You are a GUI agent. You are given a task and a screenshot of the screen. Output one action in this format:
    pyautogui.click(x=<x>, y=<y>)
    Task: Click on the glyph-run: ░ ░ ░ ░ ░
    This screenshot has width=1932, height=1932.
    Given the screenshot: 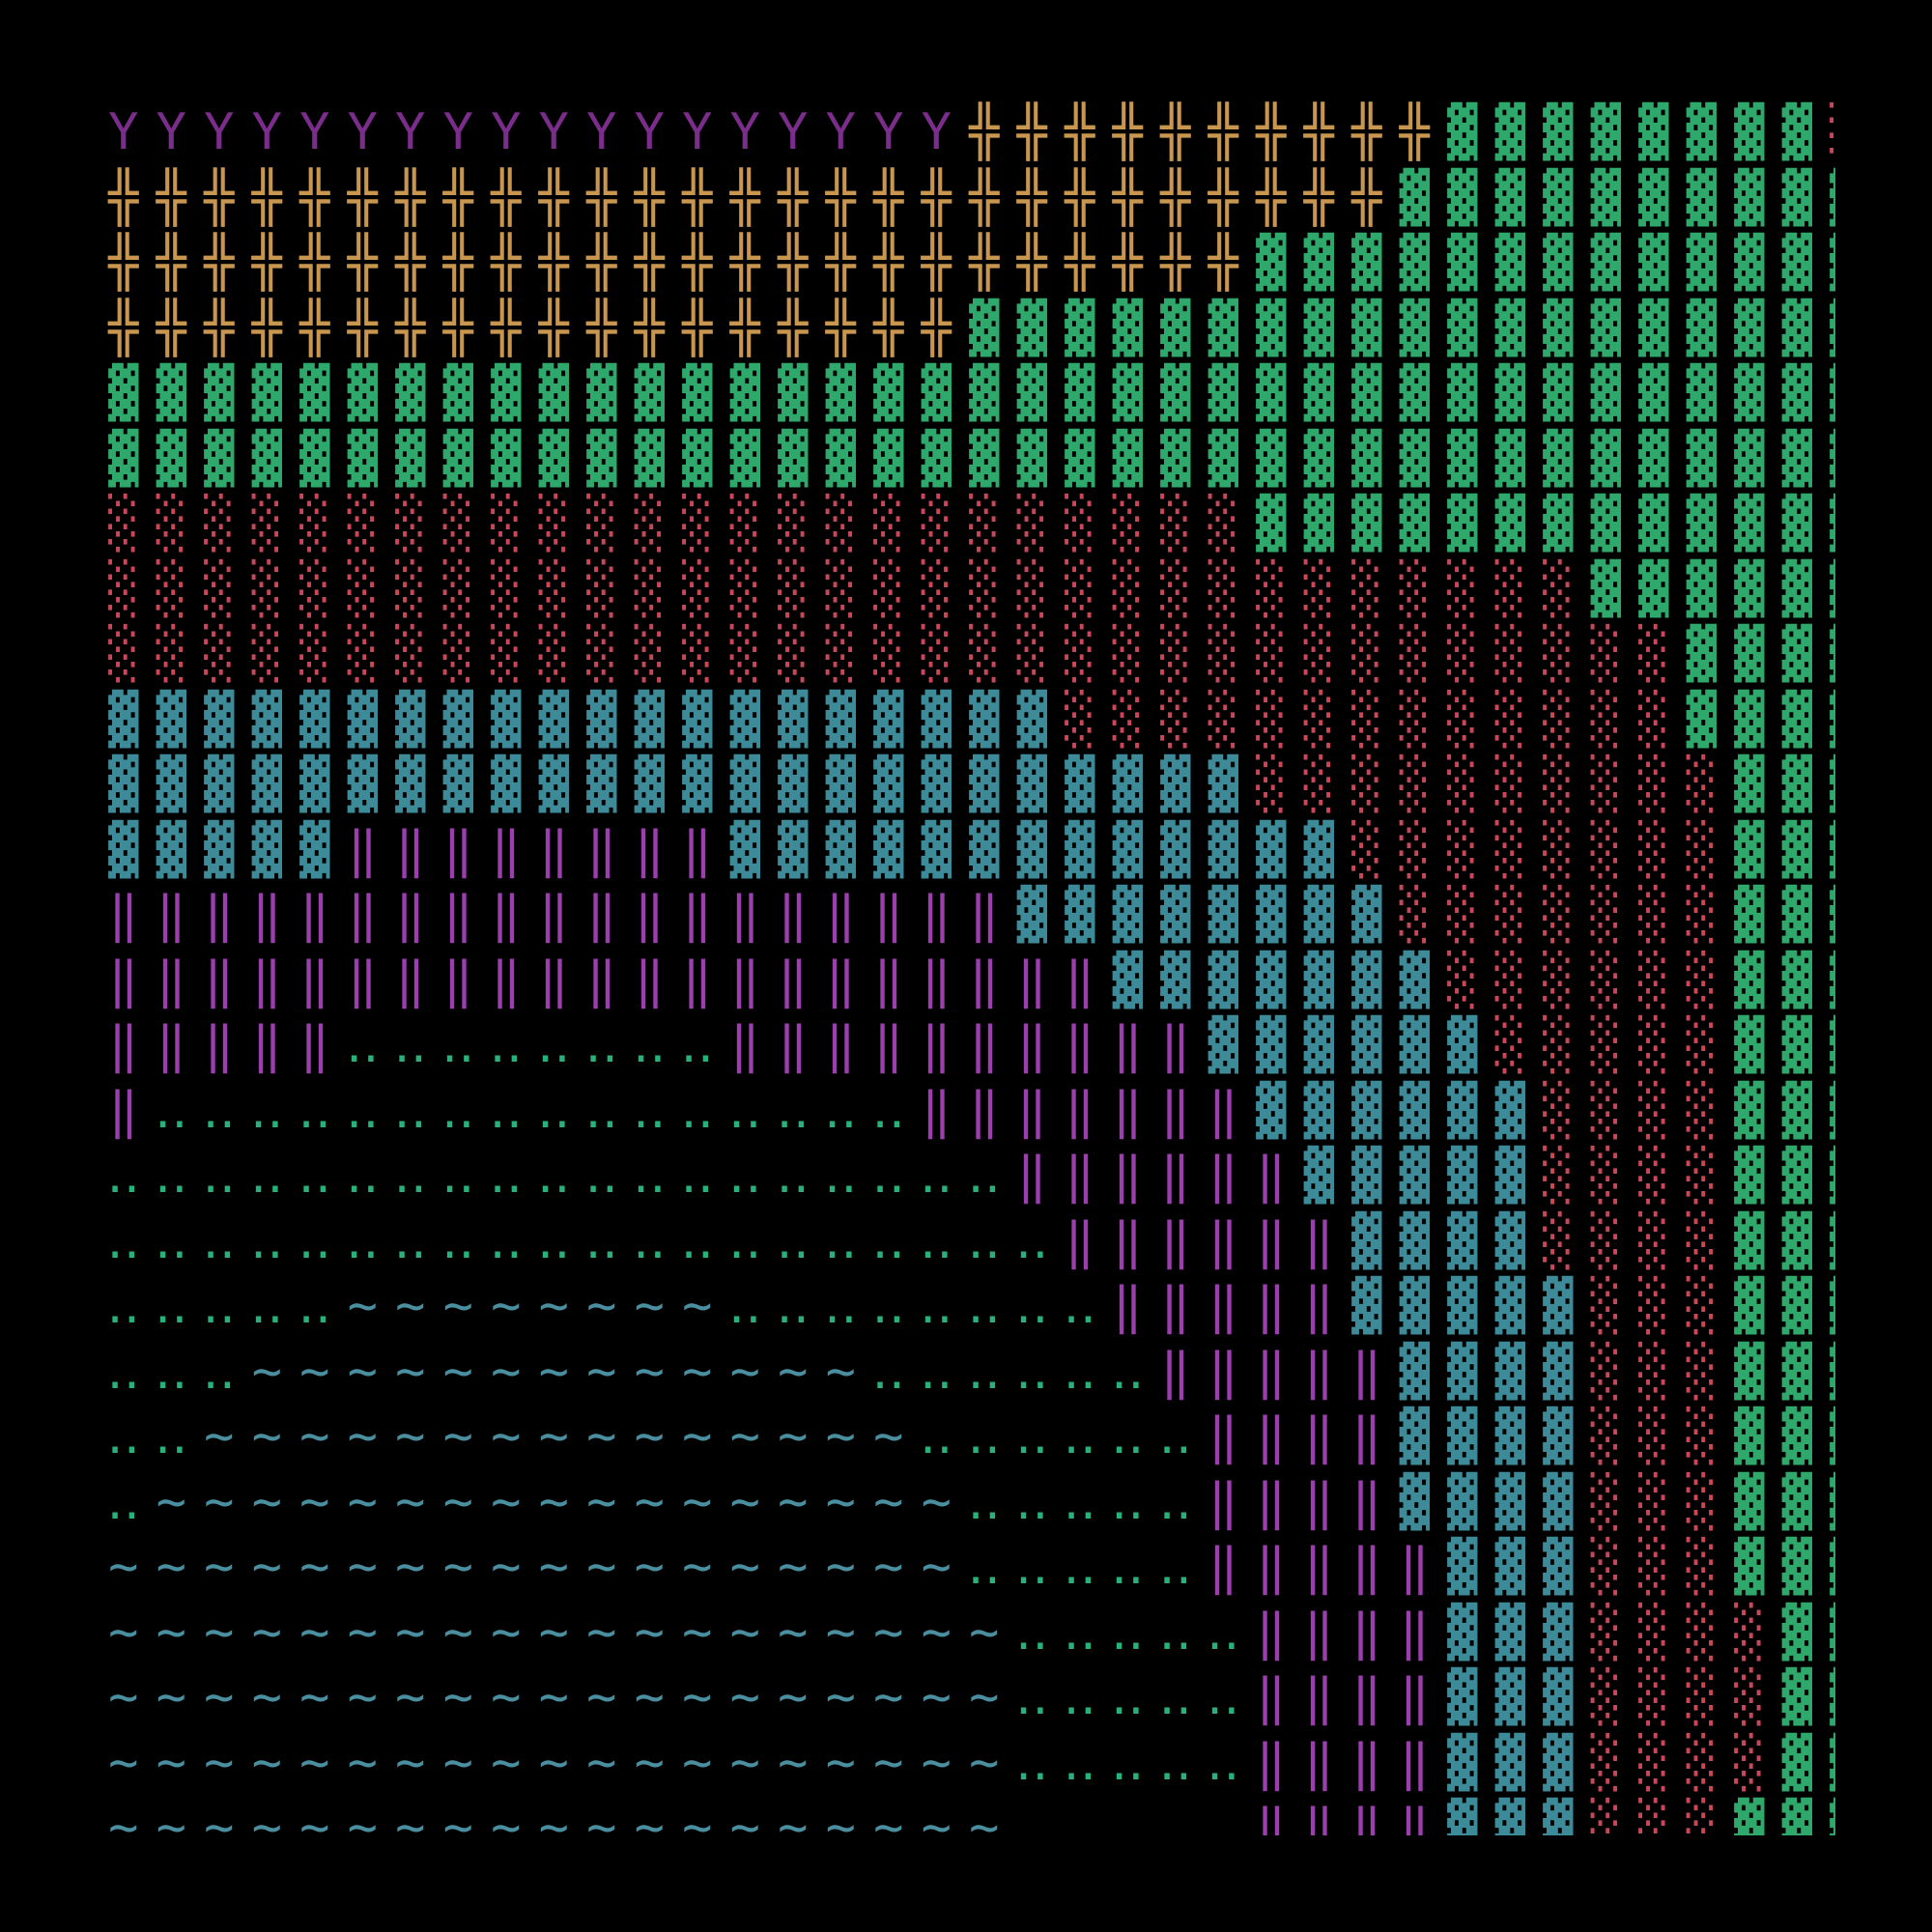 What is the action you would take?
    pyautogui.click(x=1605, y=1045)
    